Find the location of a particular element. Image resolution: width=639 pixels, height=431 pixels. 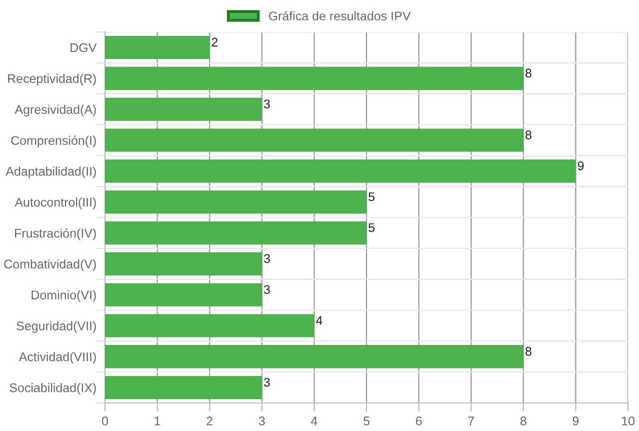

y-tick-label: Frustración(IV) is located at coordinates (55, 234).